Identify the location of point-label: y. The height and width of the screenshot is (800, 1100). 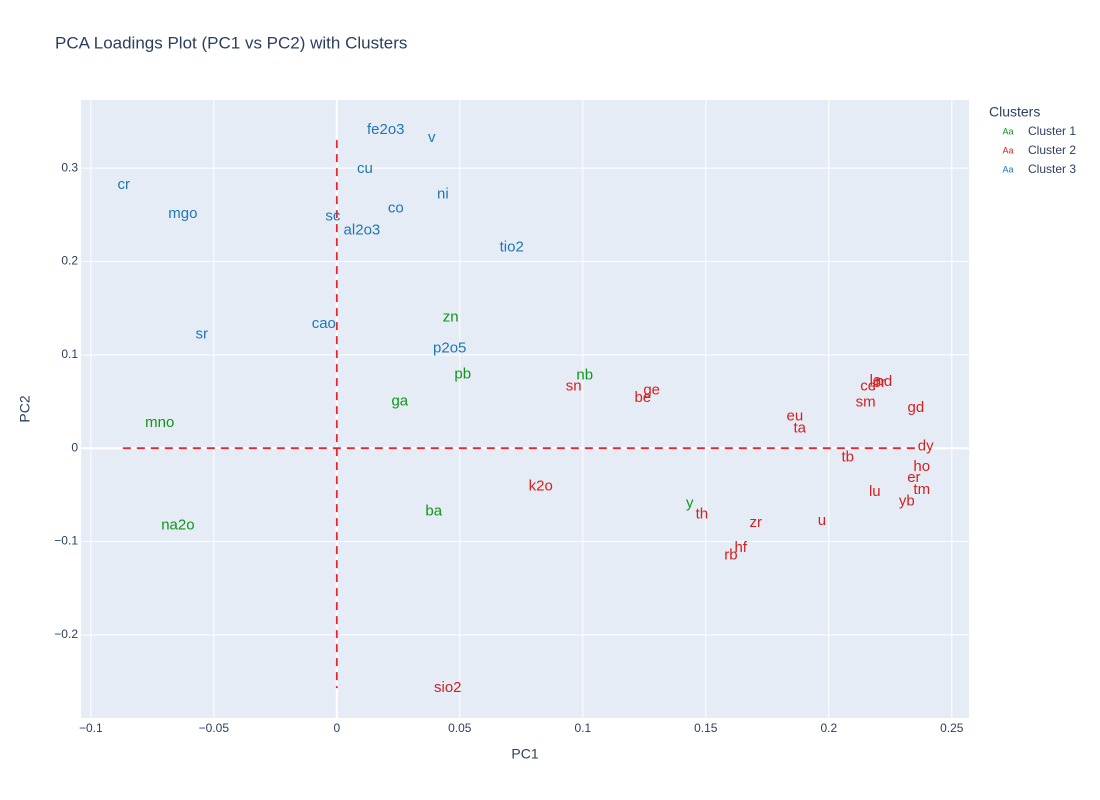
(690, 502).